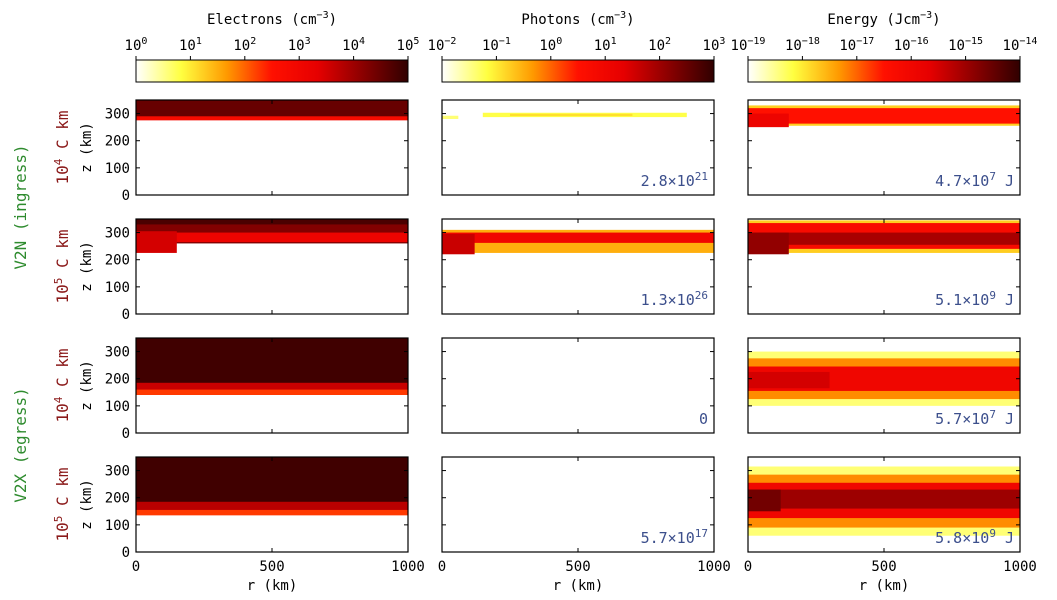 This screenshot has height=600, width=1057. What do you see at coordinates (252, 525) in the screenshot?
I see `panel-4-1: 0 500 1000 0 100 200 300 z (km) r (km)` at bounding box center [252, 525].